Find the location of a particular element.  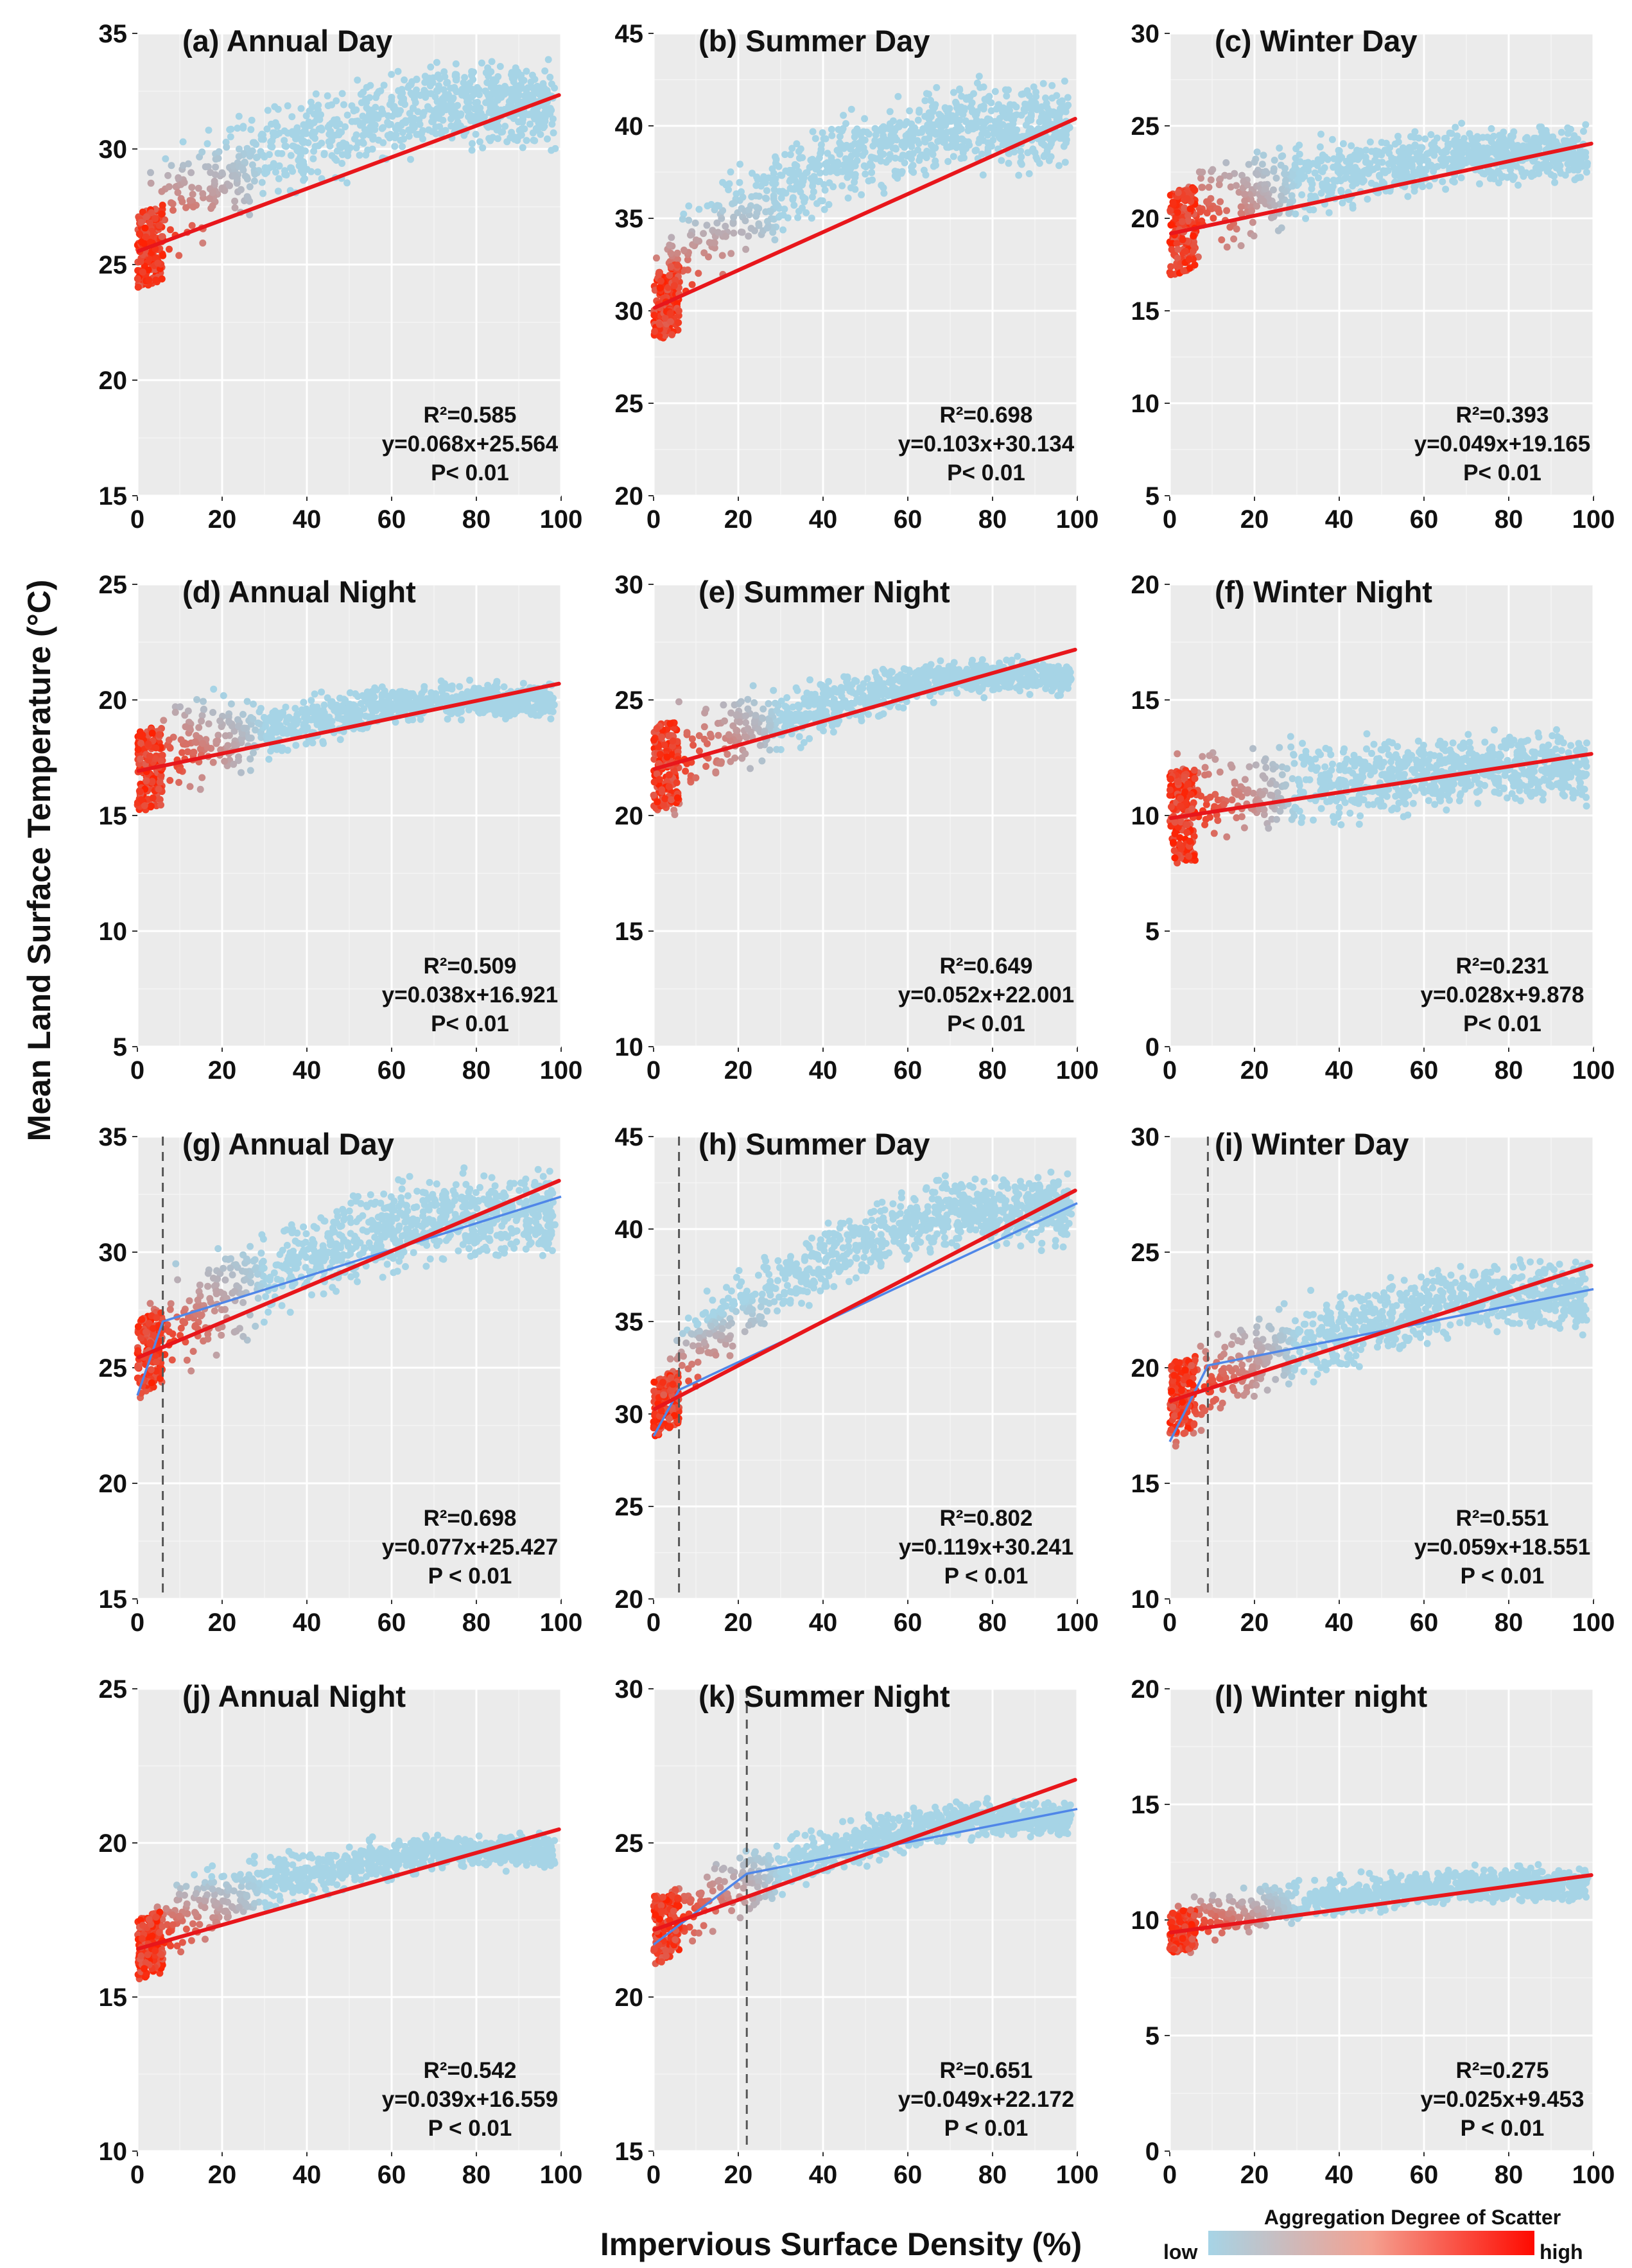

panel-title: (c) Winter Day is located at coordinates (1316, 41).